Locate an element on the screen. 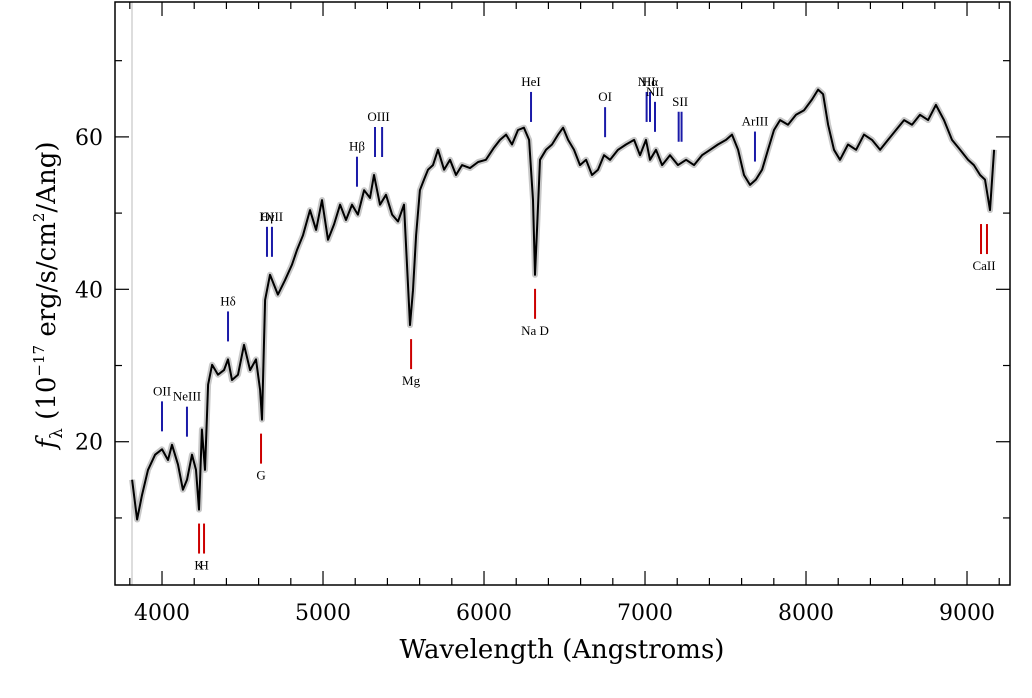 This screenshot has height=698, width=1032. y-label-part: 2 is located at coordinates (39, 218).